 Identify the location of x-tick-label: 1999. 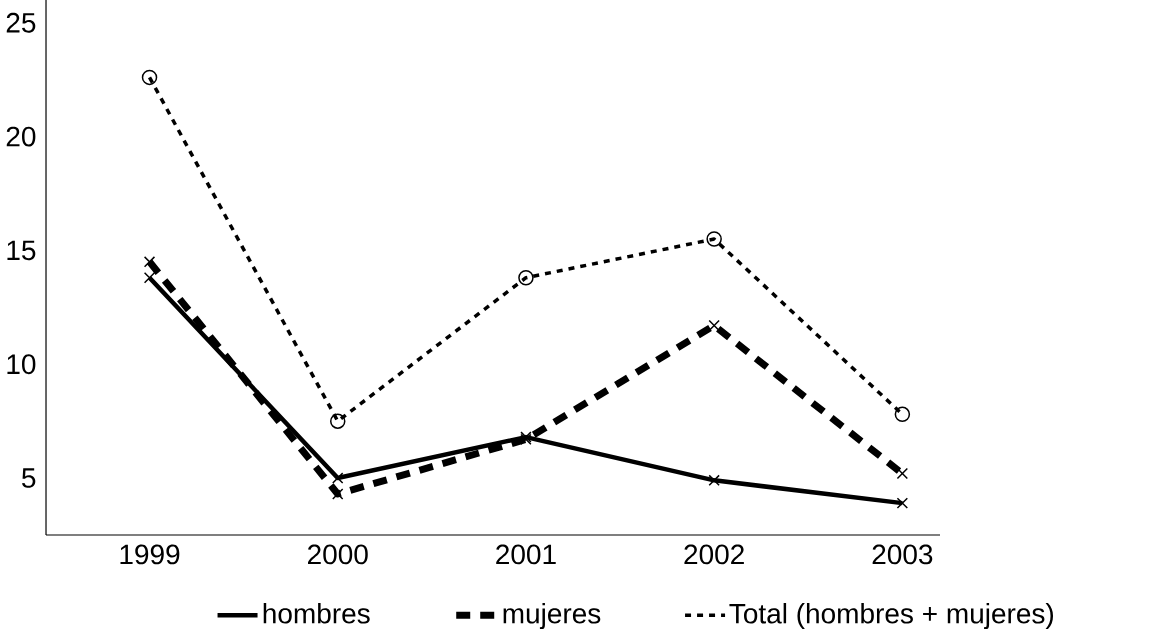
(150, 554).